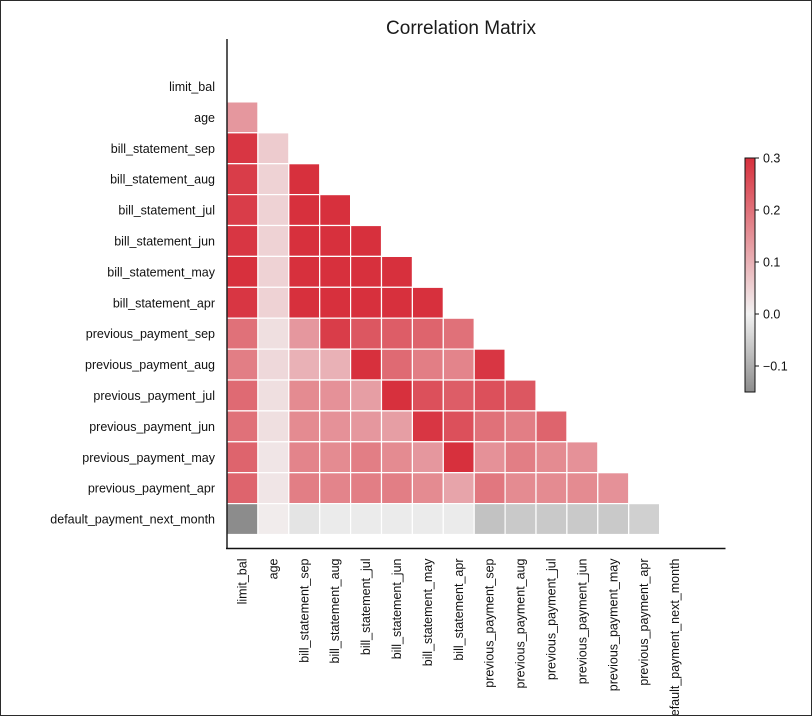 The image size is (812, 716). Describe the element at coordinates (366, 607) in the screenshot. I see `x-tick-label-bill_statement_jul: bill_statement_jul` at that location.